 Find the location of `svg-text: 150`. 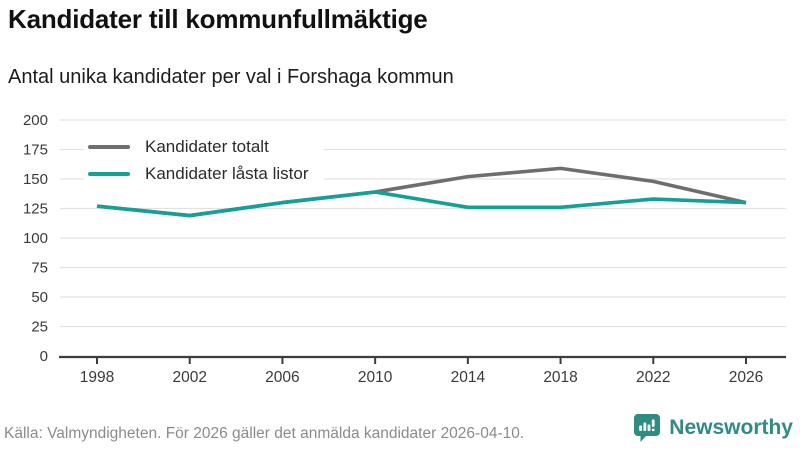

svg-text: 150 is located at coordinates (35, 179).